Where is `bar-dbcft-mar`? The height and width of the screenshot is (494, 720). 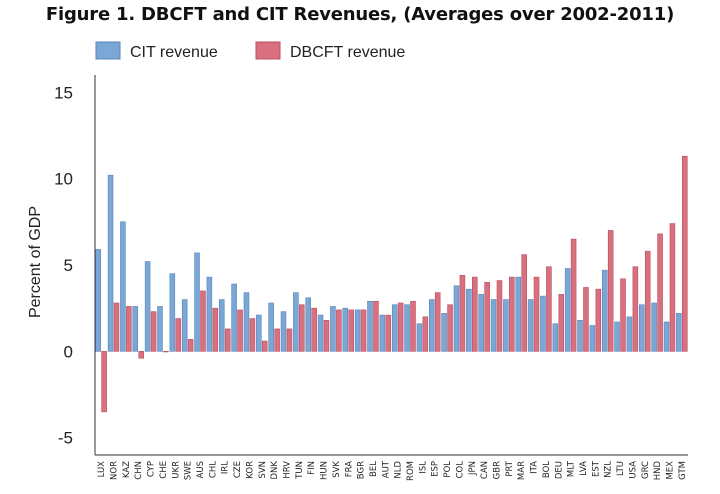 bar-dbcft-mar is located at coordinates (524, 303).